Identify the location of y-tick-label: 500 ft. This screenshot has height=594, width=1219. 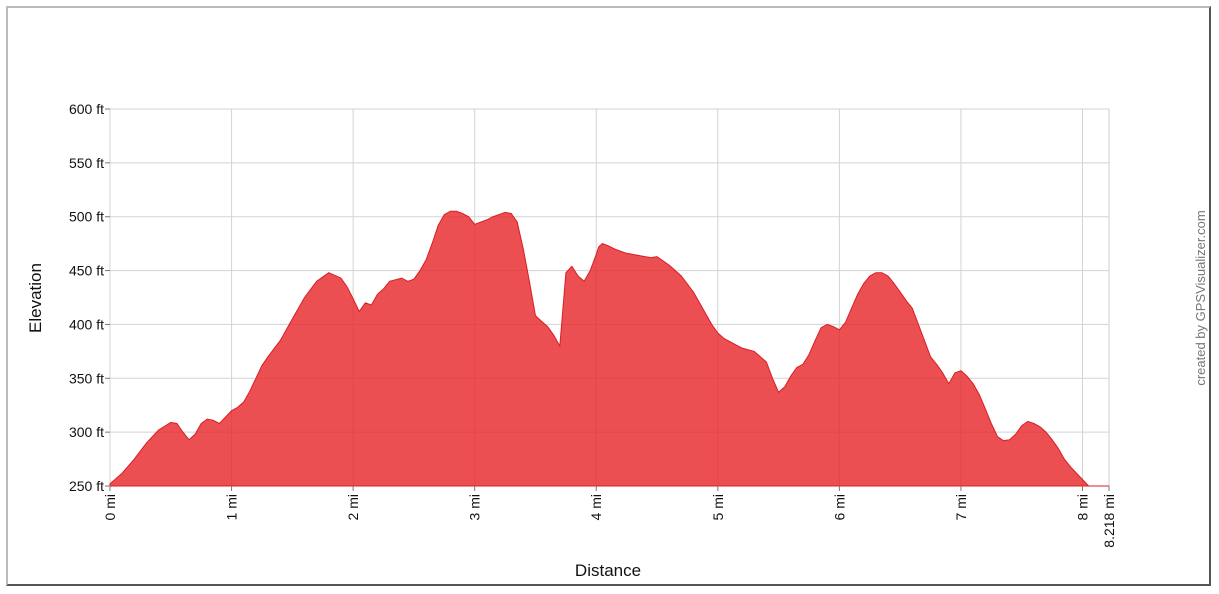
(86, 217).